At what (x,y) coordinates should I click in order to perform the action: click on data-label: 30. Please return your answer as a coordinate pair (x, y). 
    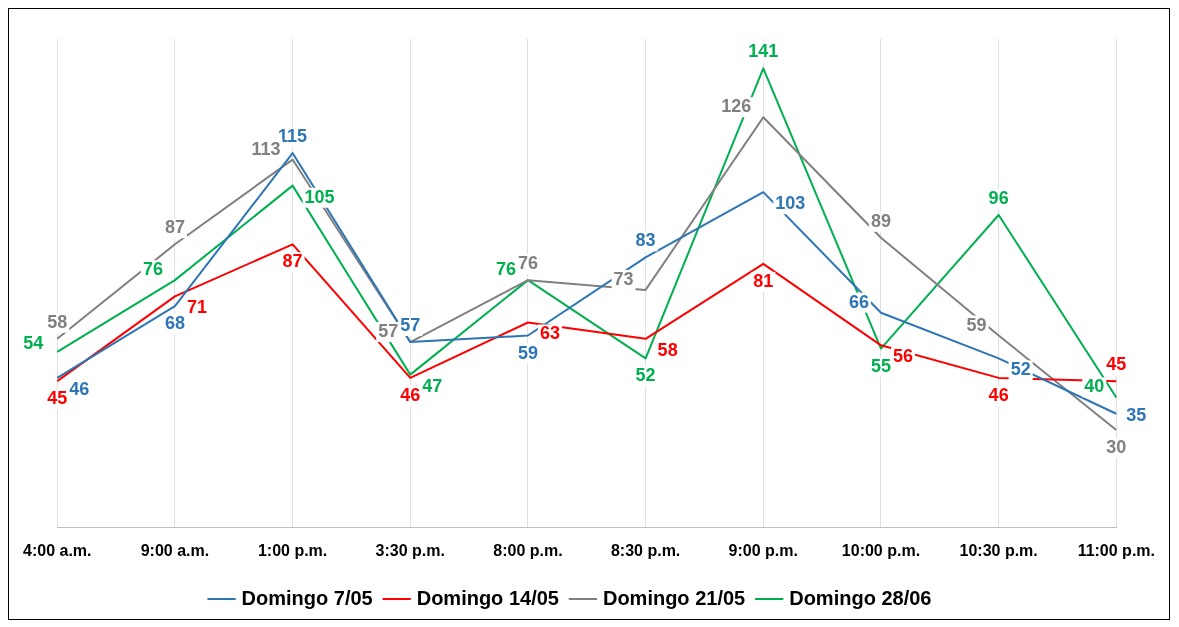
    Looking at the image, I should click on (1116, 447).